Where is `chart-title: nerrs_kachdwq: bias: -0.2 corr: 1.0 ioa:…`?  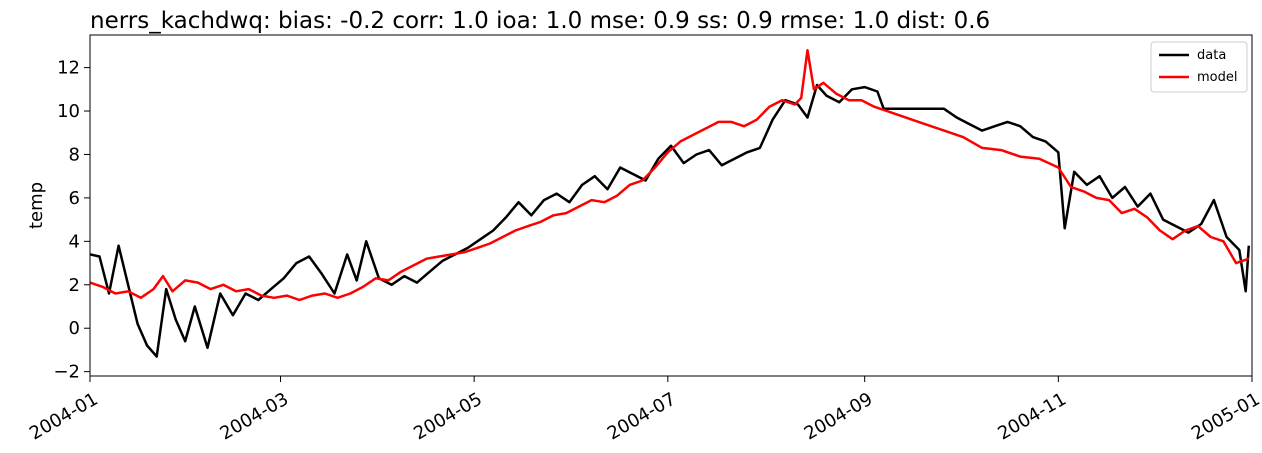
chart-title: nerrs_kachdwq: bias: -0.2 corr: 1.0 ioa:… is located at coordinates (540, 21).